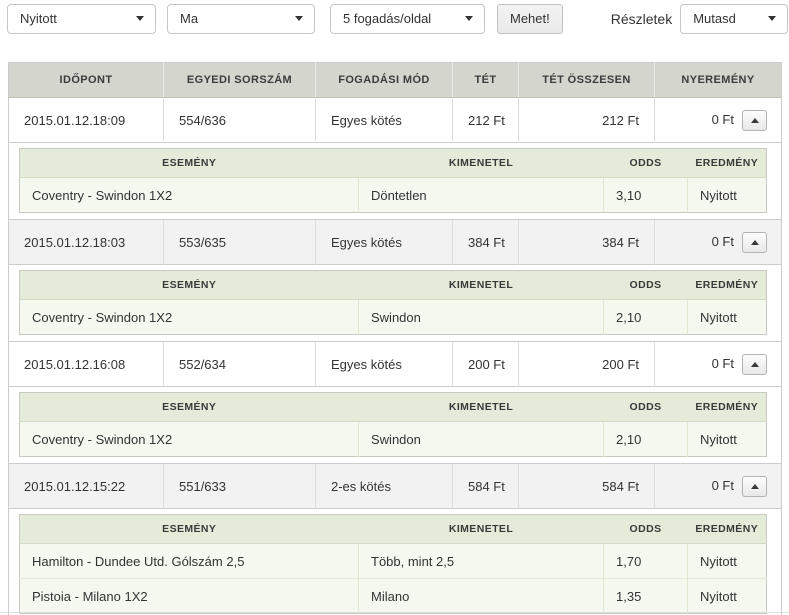 Image resolution: width=789 pixels, height=615 pixels. What do you see at coordinates (241, 18) in the screenshot?
I see `date-filter-select: Ma` at bounding box center [241, 18].